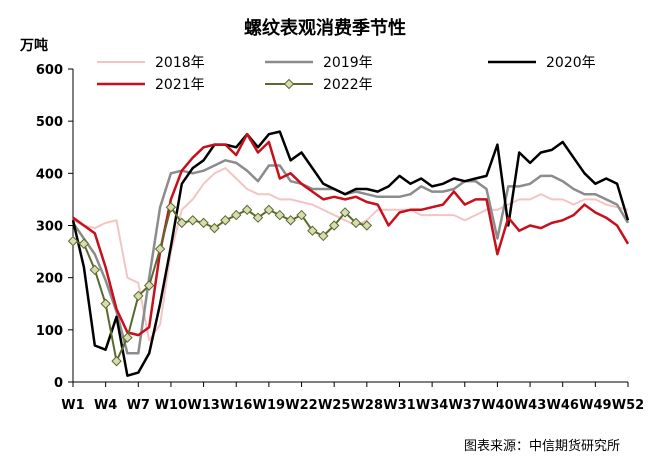  Describe the element at coordinates (289, 84) in the screenshot. I see `legend-marker` at that location.